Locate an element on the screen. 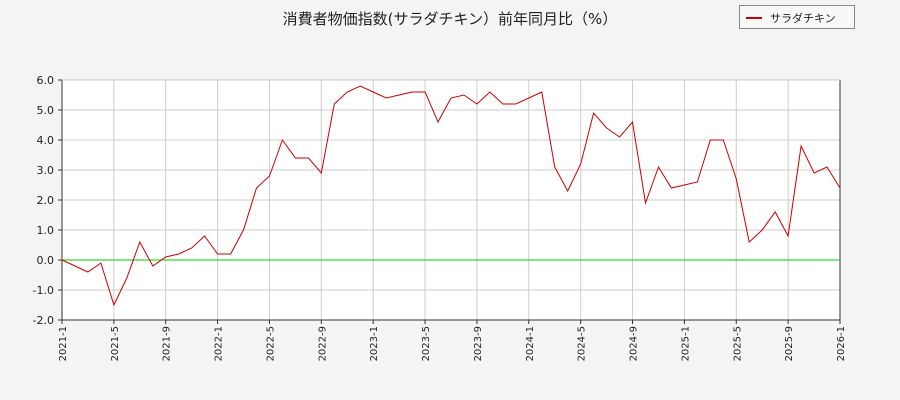  x-tick-label: 2024-5 is located at coordinates (582, 343).